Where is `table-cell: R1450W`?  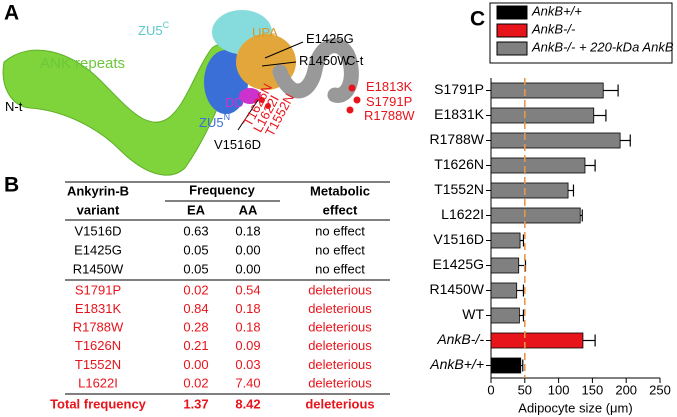
table-cell: R1450W is located at coordinates (98, 268).